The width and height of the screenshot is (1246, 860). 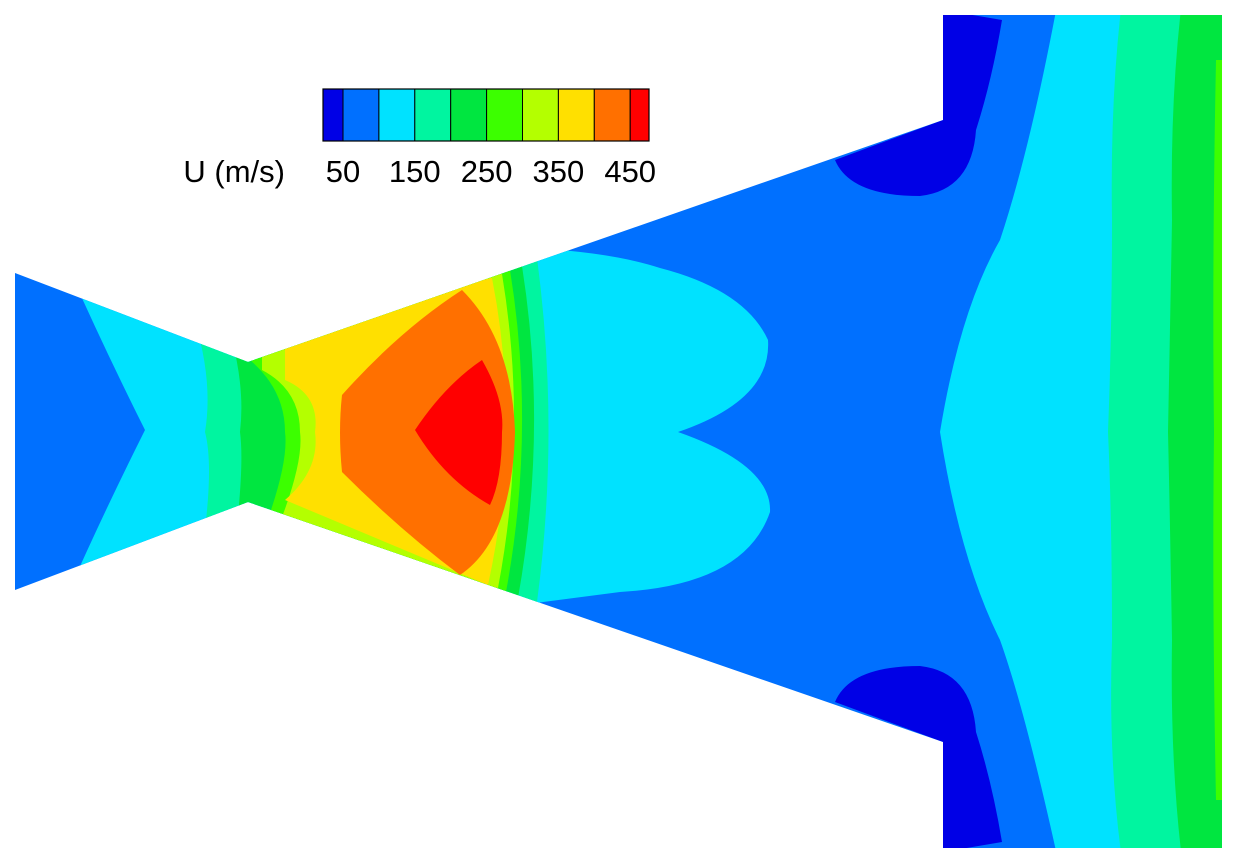 I want to click on colorbar: 50 150 250 350 450, so click(x=489, y=138).